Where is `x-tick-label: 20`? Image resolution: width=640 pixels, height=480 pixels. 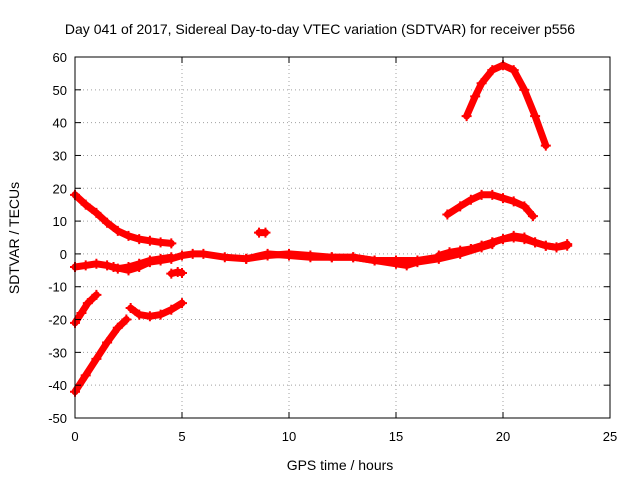
x-tick-label: 20 is located at coordinates (503, 436).